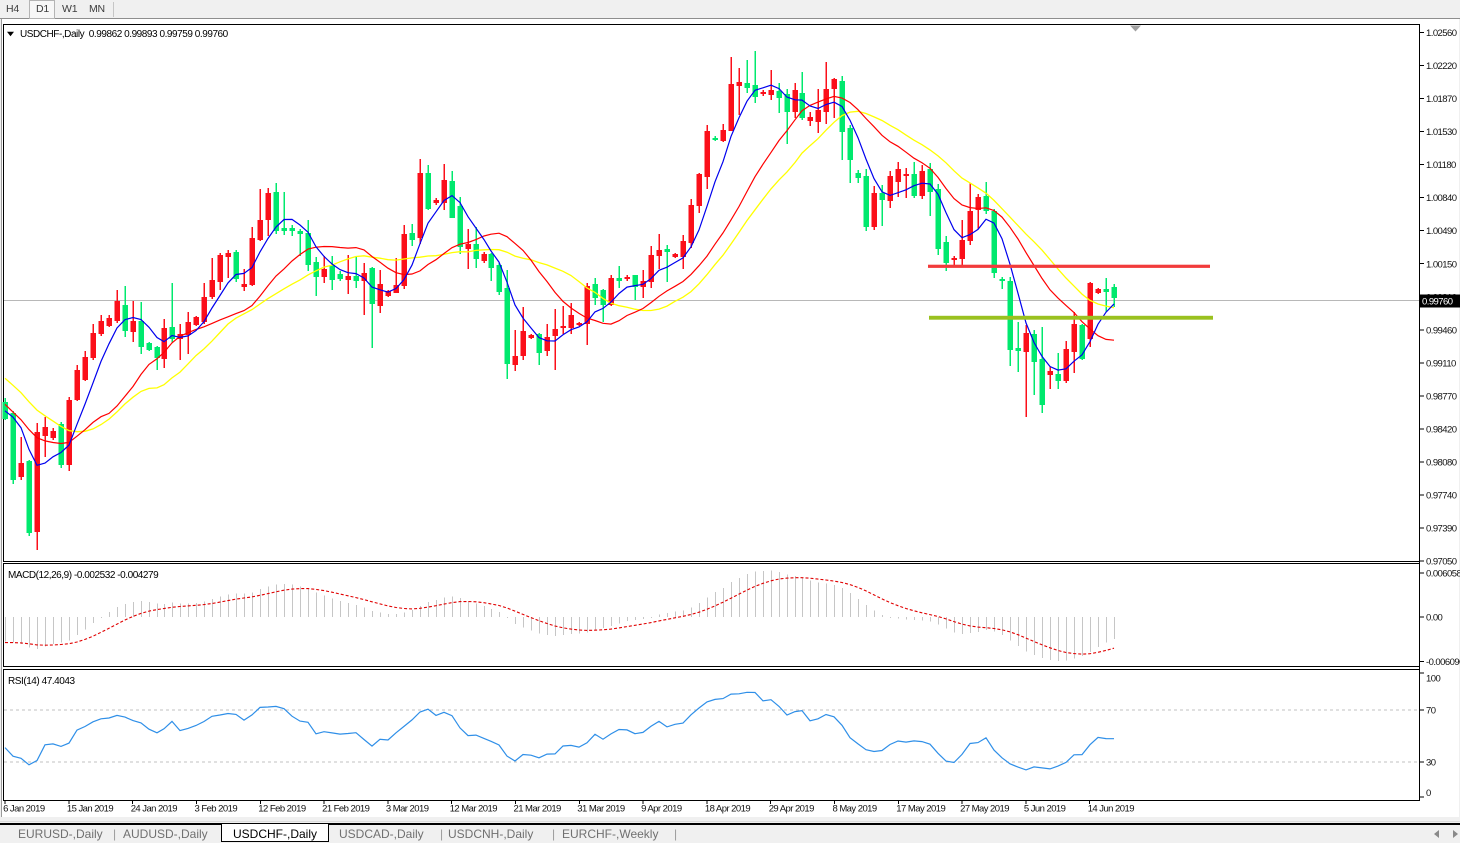 Image resolution: width=1460 pixels, height=843 pixels. What do you see at coordinates (346, 809) in the screenshot?
I see `svg-text: 21 Feb 2019` at bounding box center [346, 809].